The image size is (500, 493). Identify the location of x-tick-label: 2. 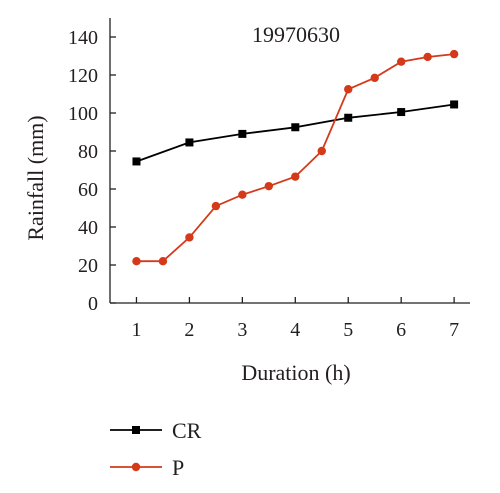
(189, 330).